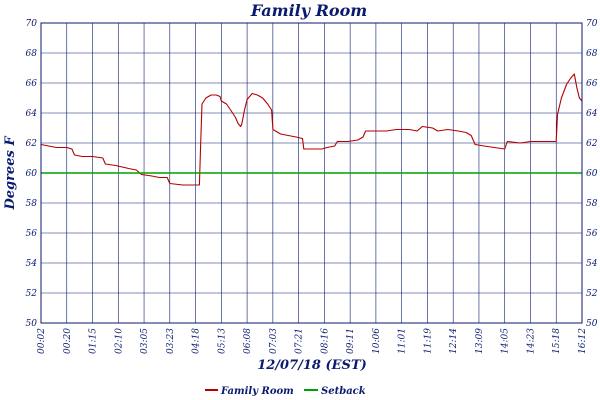  I want to click on x-tick-label: 00:02, so click(42, 341).